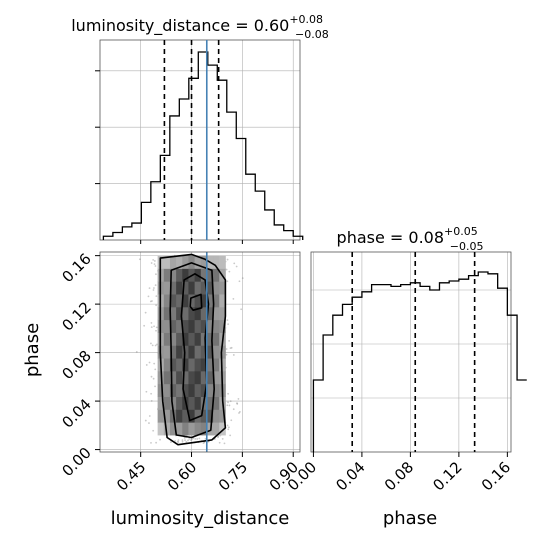 This screenshot has width=550, height=550. What do you see at coordinates (306, 19) in the screenshot?
I see `title-plus: +0.08` at bounding box center [306, 19].